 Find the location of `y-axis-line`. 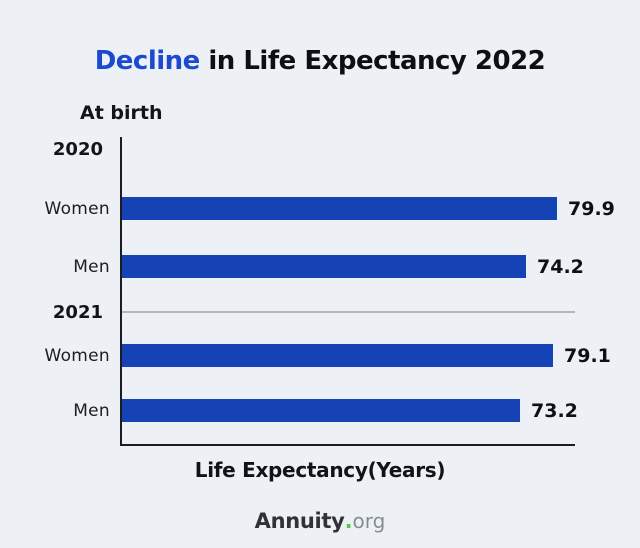

y-axis-line is located at coordinates (121, 291).